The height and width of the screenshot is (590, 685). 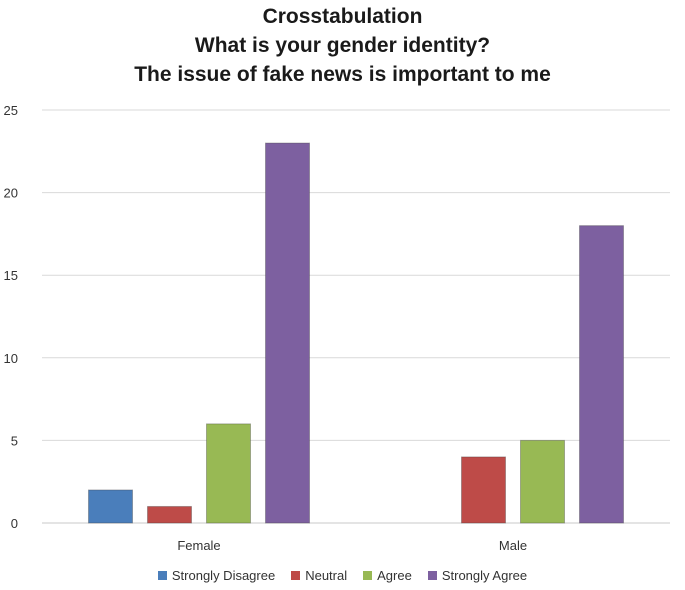 What do you see at coordinates (484, 575) in the screenshot?
I see `legend-label: Strongly Agree` at bounding box center [484, 575].